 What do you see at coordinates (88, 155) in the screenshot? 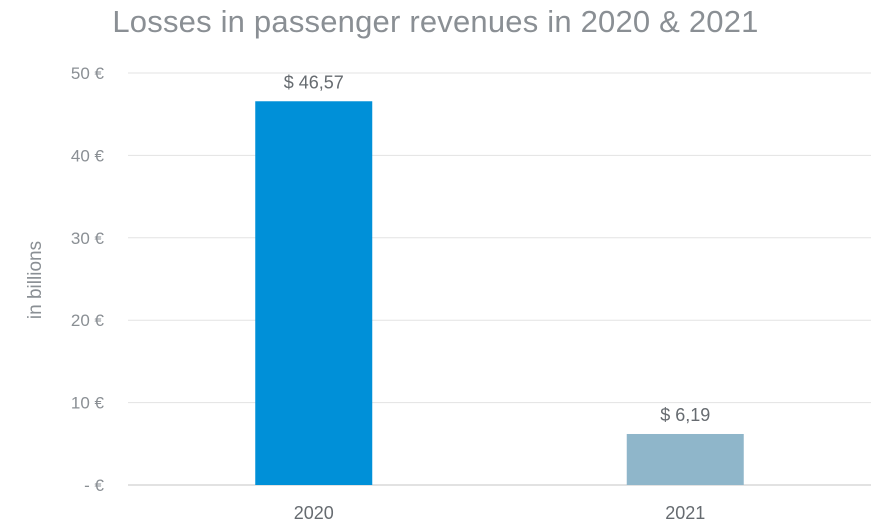
I see `y-tick-label: 40 €` at bounding box center [88, 155].